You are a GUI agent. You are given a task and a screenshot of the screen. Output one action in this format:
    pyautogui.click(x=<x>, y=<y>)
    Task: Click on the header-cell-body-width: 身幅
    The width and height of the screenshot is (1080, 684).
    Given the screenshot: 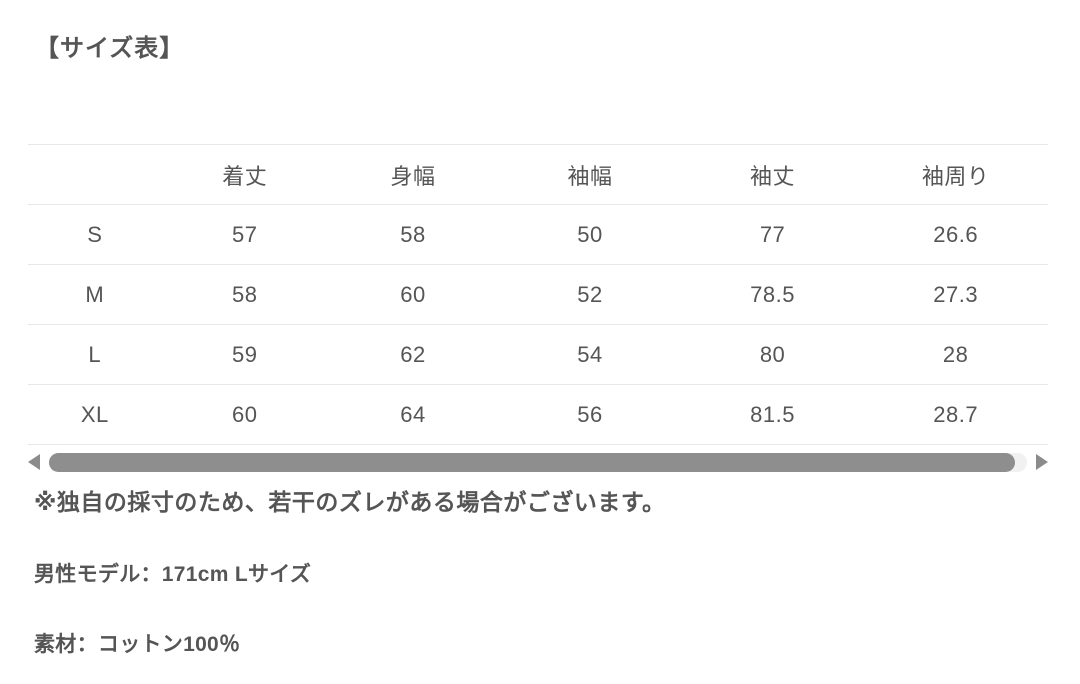 What is the action you would take?
    pyautogui.click(x=413, y=174)
    